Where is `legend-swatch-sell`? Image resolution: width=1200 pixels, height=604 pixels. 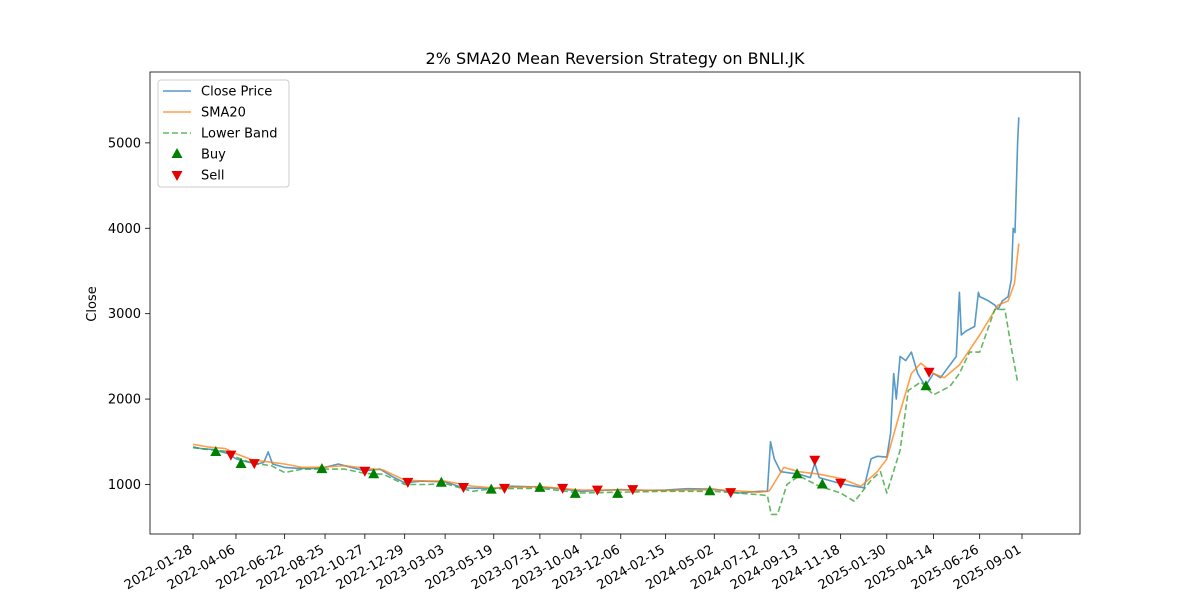
legend-swatch-sell is located at coordinates (177, 176).